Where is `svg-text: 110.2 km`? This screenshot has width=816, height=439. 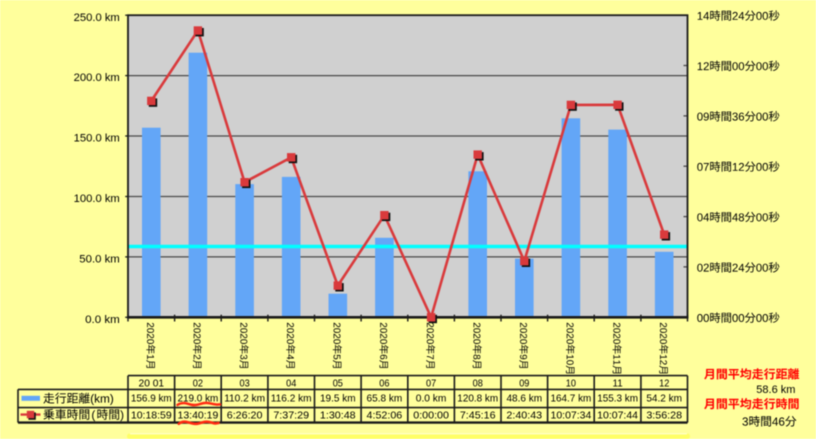 svg-text: 110.2 km is located at coordinates (244, 399).